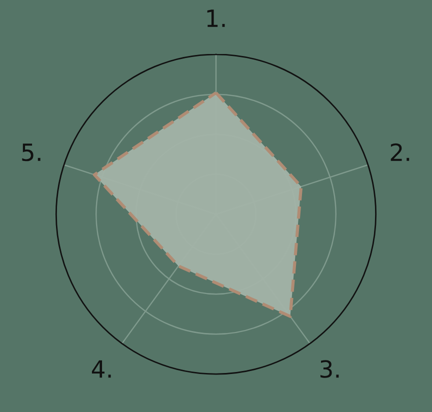 The height and width of the screenshot is (412, 432). Describe the element at coordinates (31, 153) in the screenshot. I see `spoke-label: 5.` at that location.